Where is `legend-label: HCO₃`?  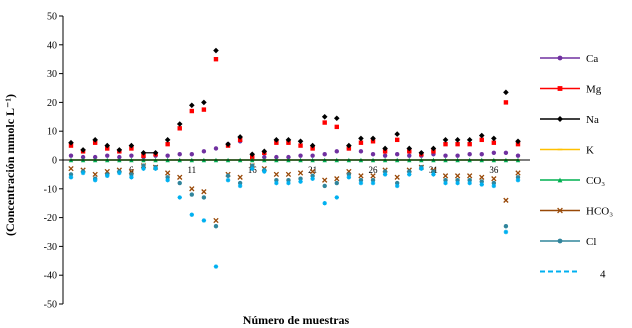 legend-label: HCO₃ is located at coordinates (599, 212).